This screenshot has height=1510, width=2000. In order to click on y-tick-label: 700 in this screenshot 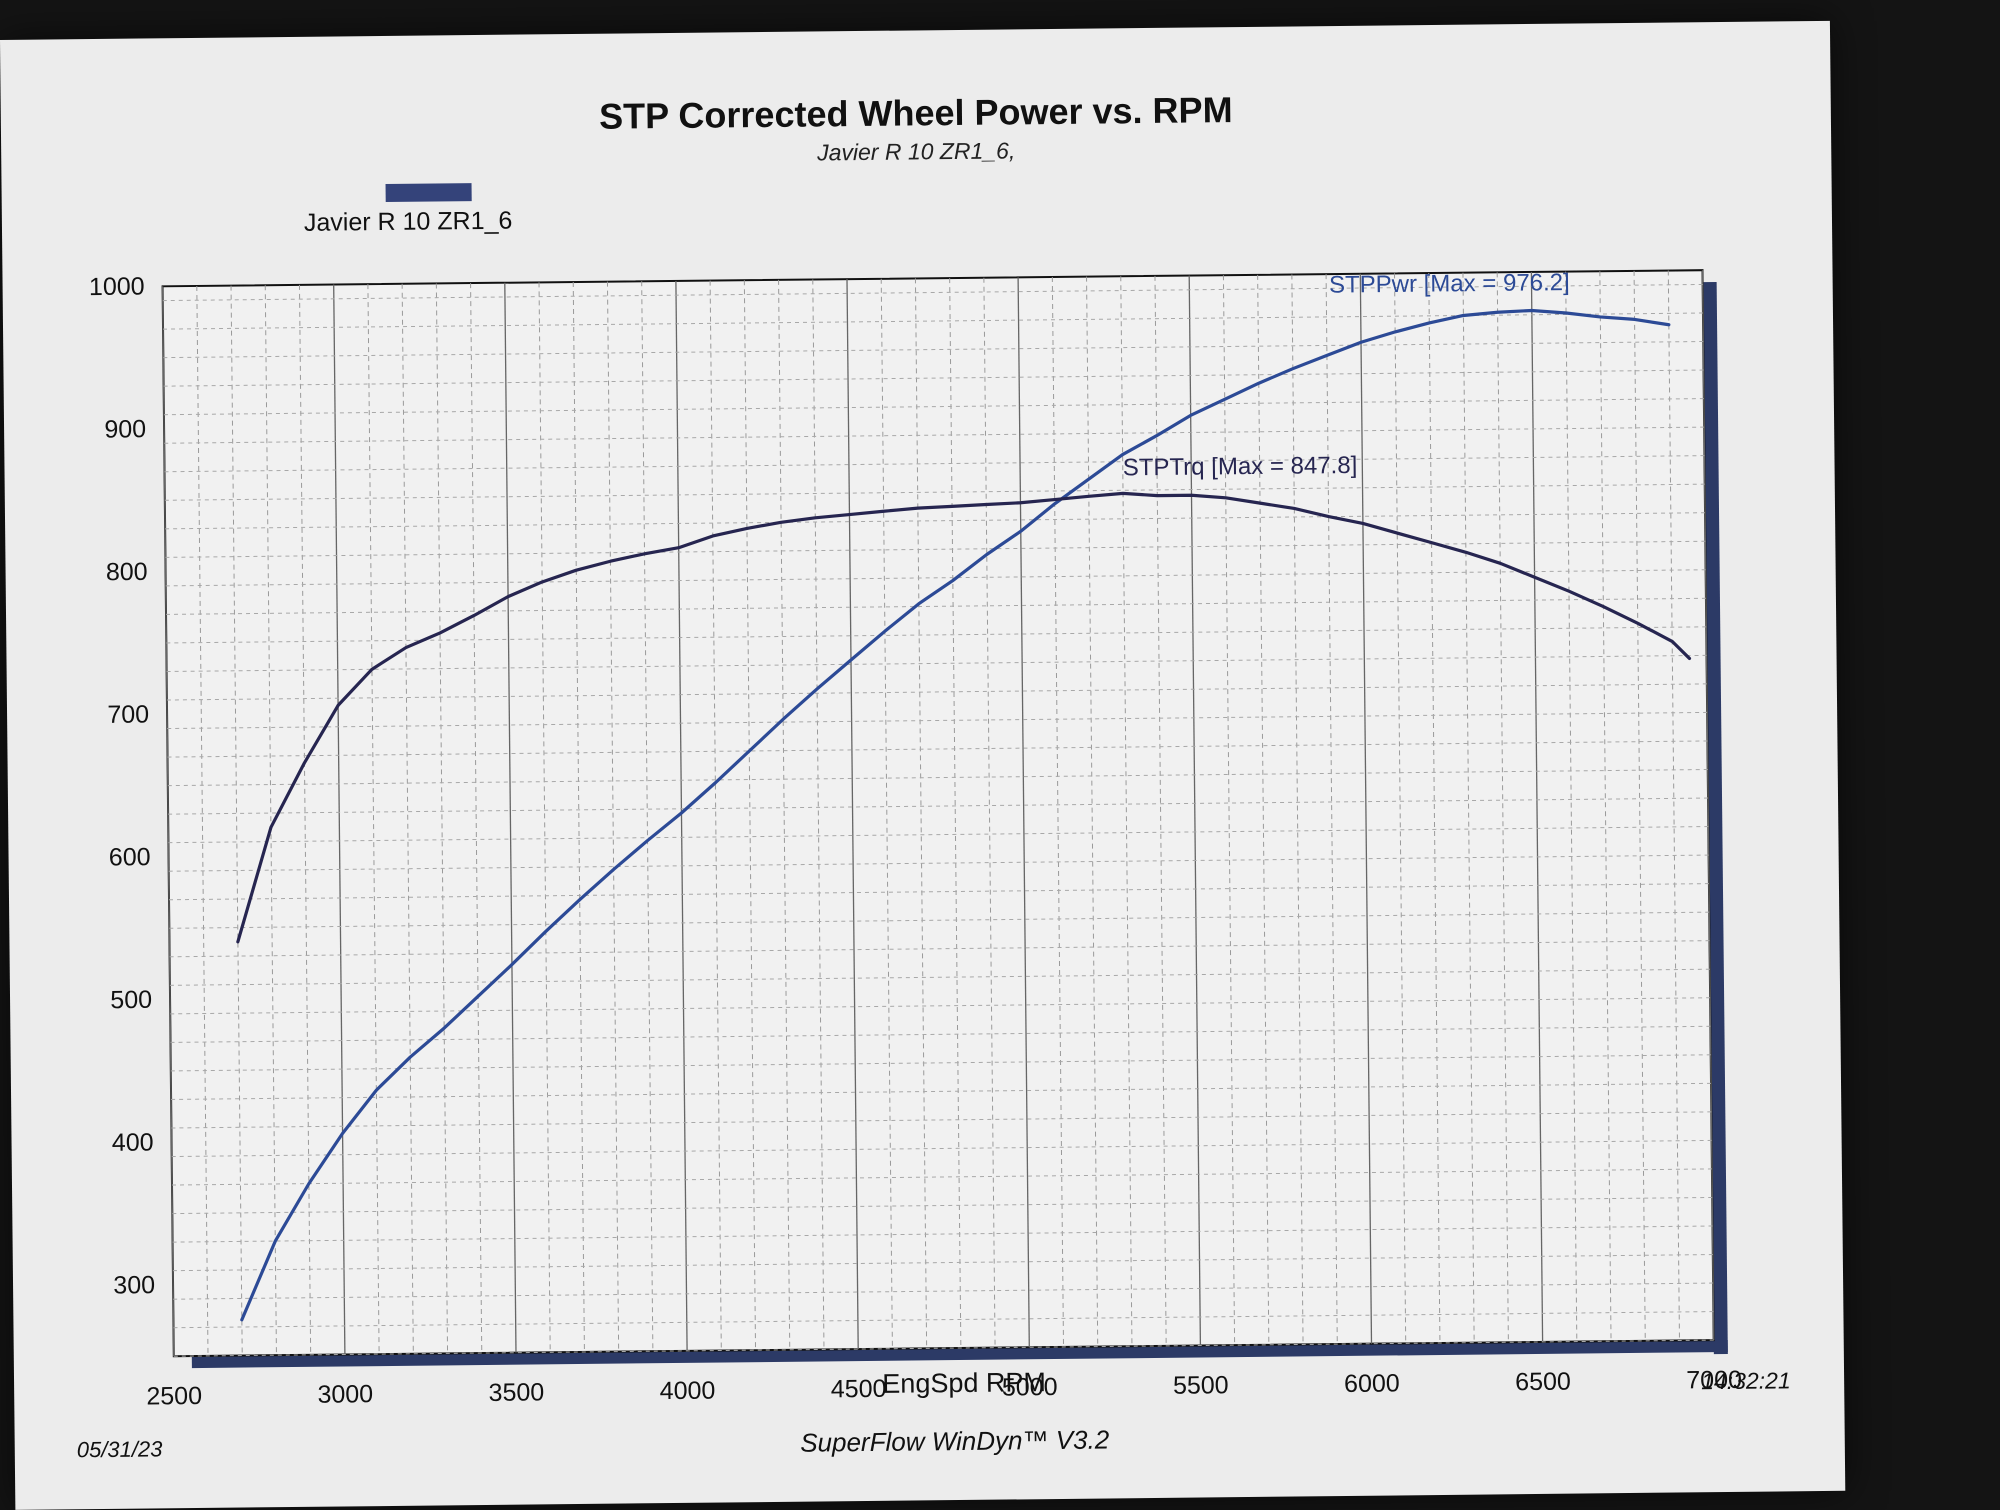, I will do `click(128, 714)`.